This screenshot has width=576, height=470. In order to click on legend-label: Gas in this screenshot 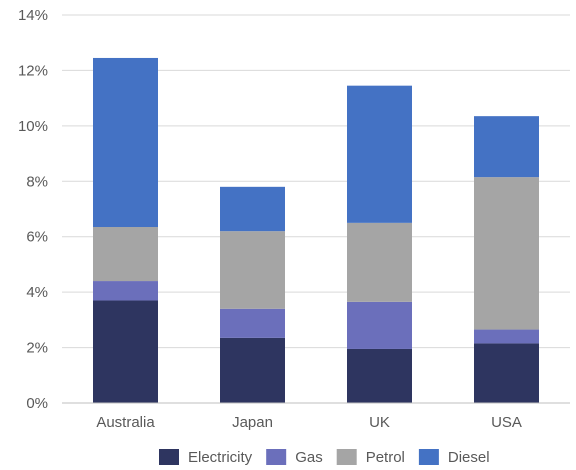, I will do `click(309, 457)`.